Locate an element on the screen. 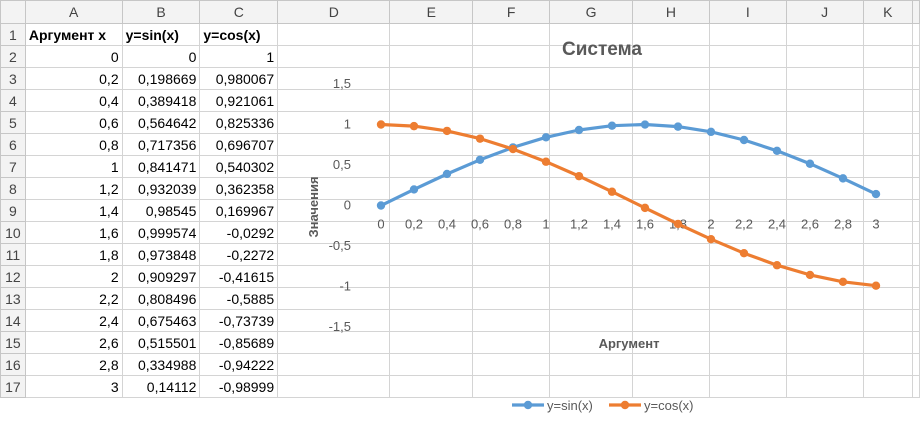 The width and height of the screenshot is (920, 431). cell: -0,85689 is located at coordinates (239, 342).